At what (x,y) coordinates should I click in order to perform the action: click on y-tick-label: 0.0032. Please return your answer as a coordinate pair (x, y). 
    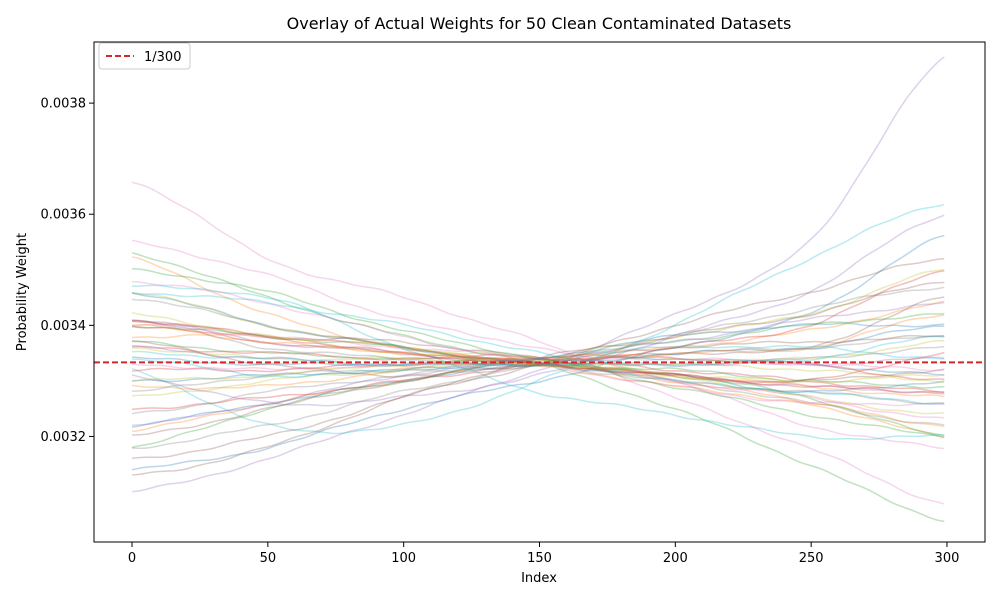
    Looking at the image, I should click on (64, 437).